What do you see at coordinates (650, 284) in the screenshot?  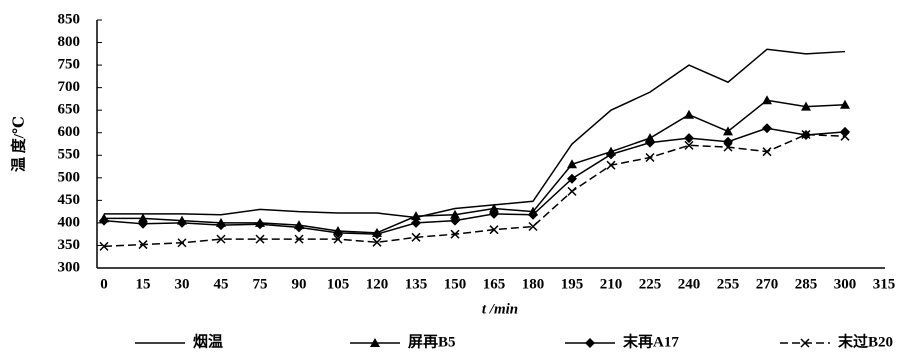 I see `x-tick-label: 225` at bounding box center [650, 284].